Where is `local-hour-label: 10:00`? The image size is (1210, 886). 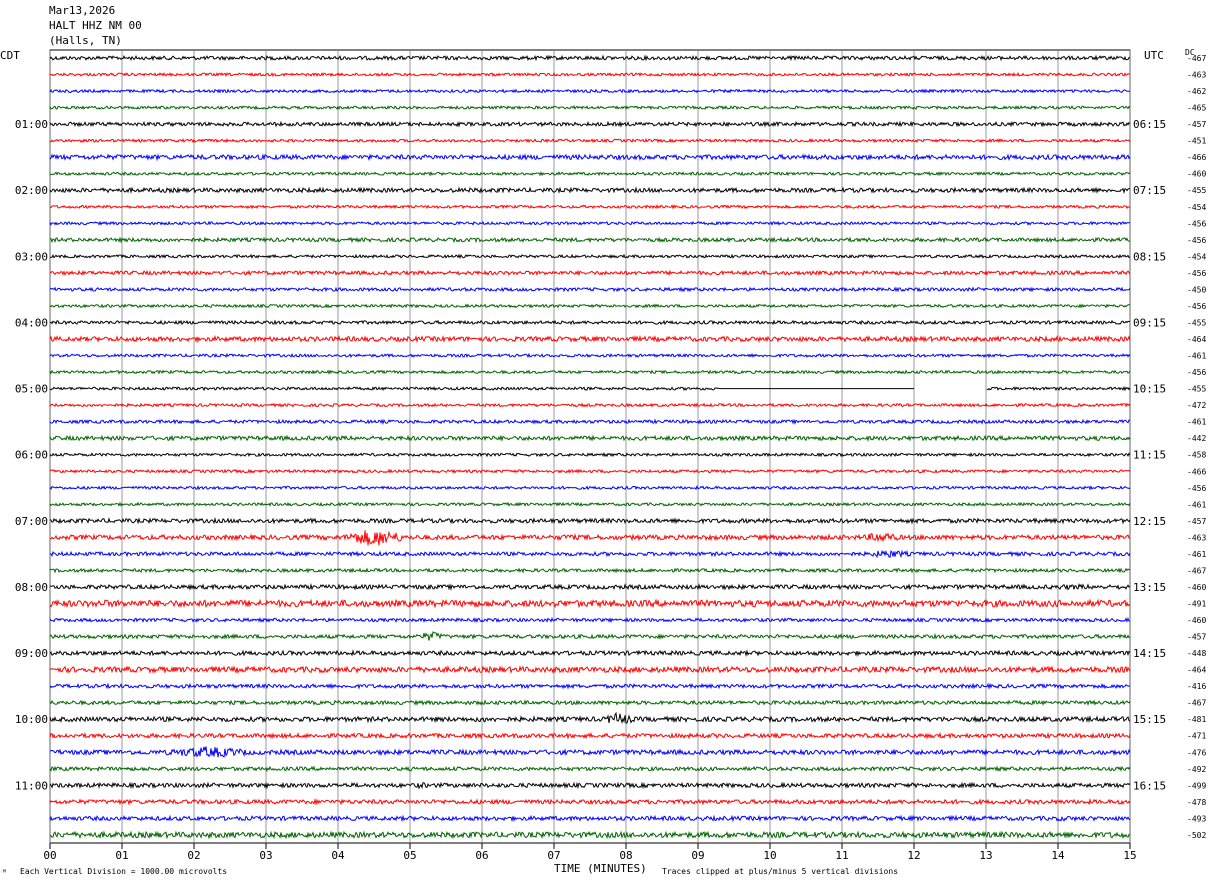 local-hour-label: 10:00 is located at coordinates (31, 719).